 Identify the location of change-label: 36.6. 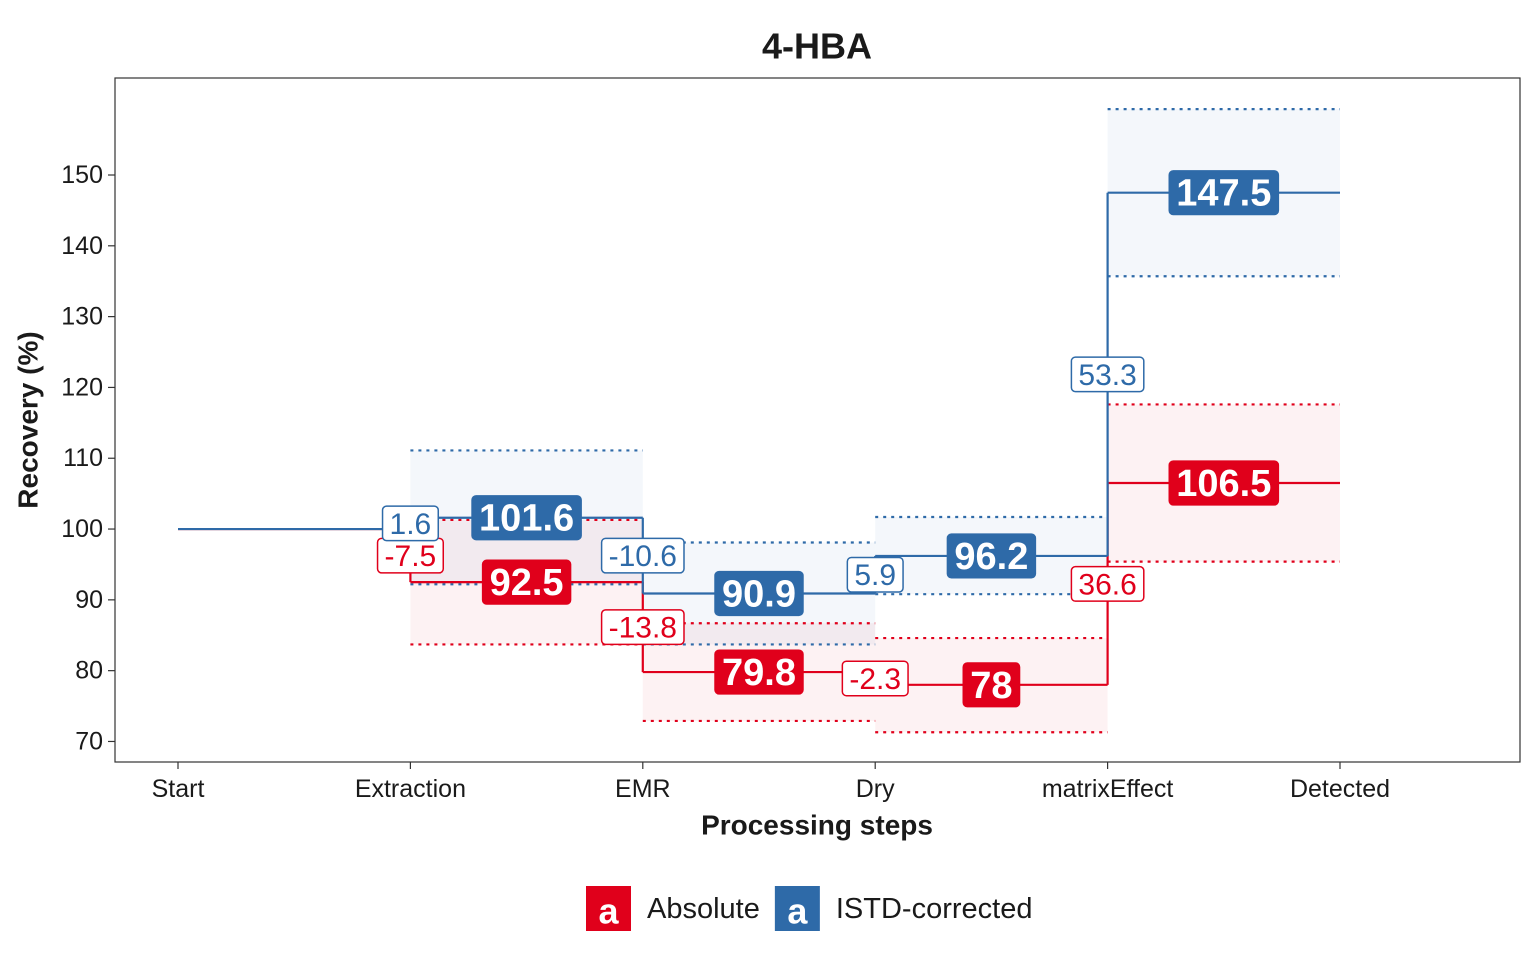
(1107, 583).